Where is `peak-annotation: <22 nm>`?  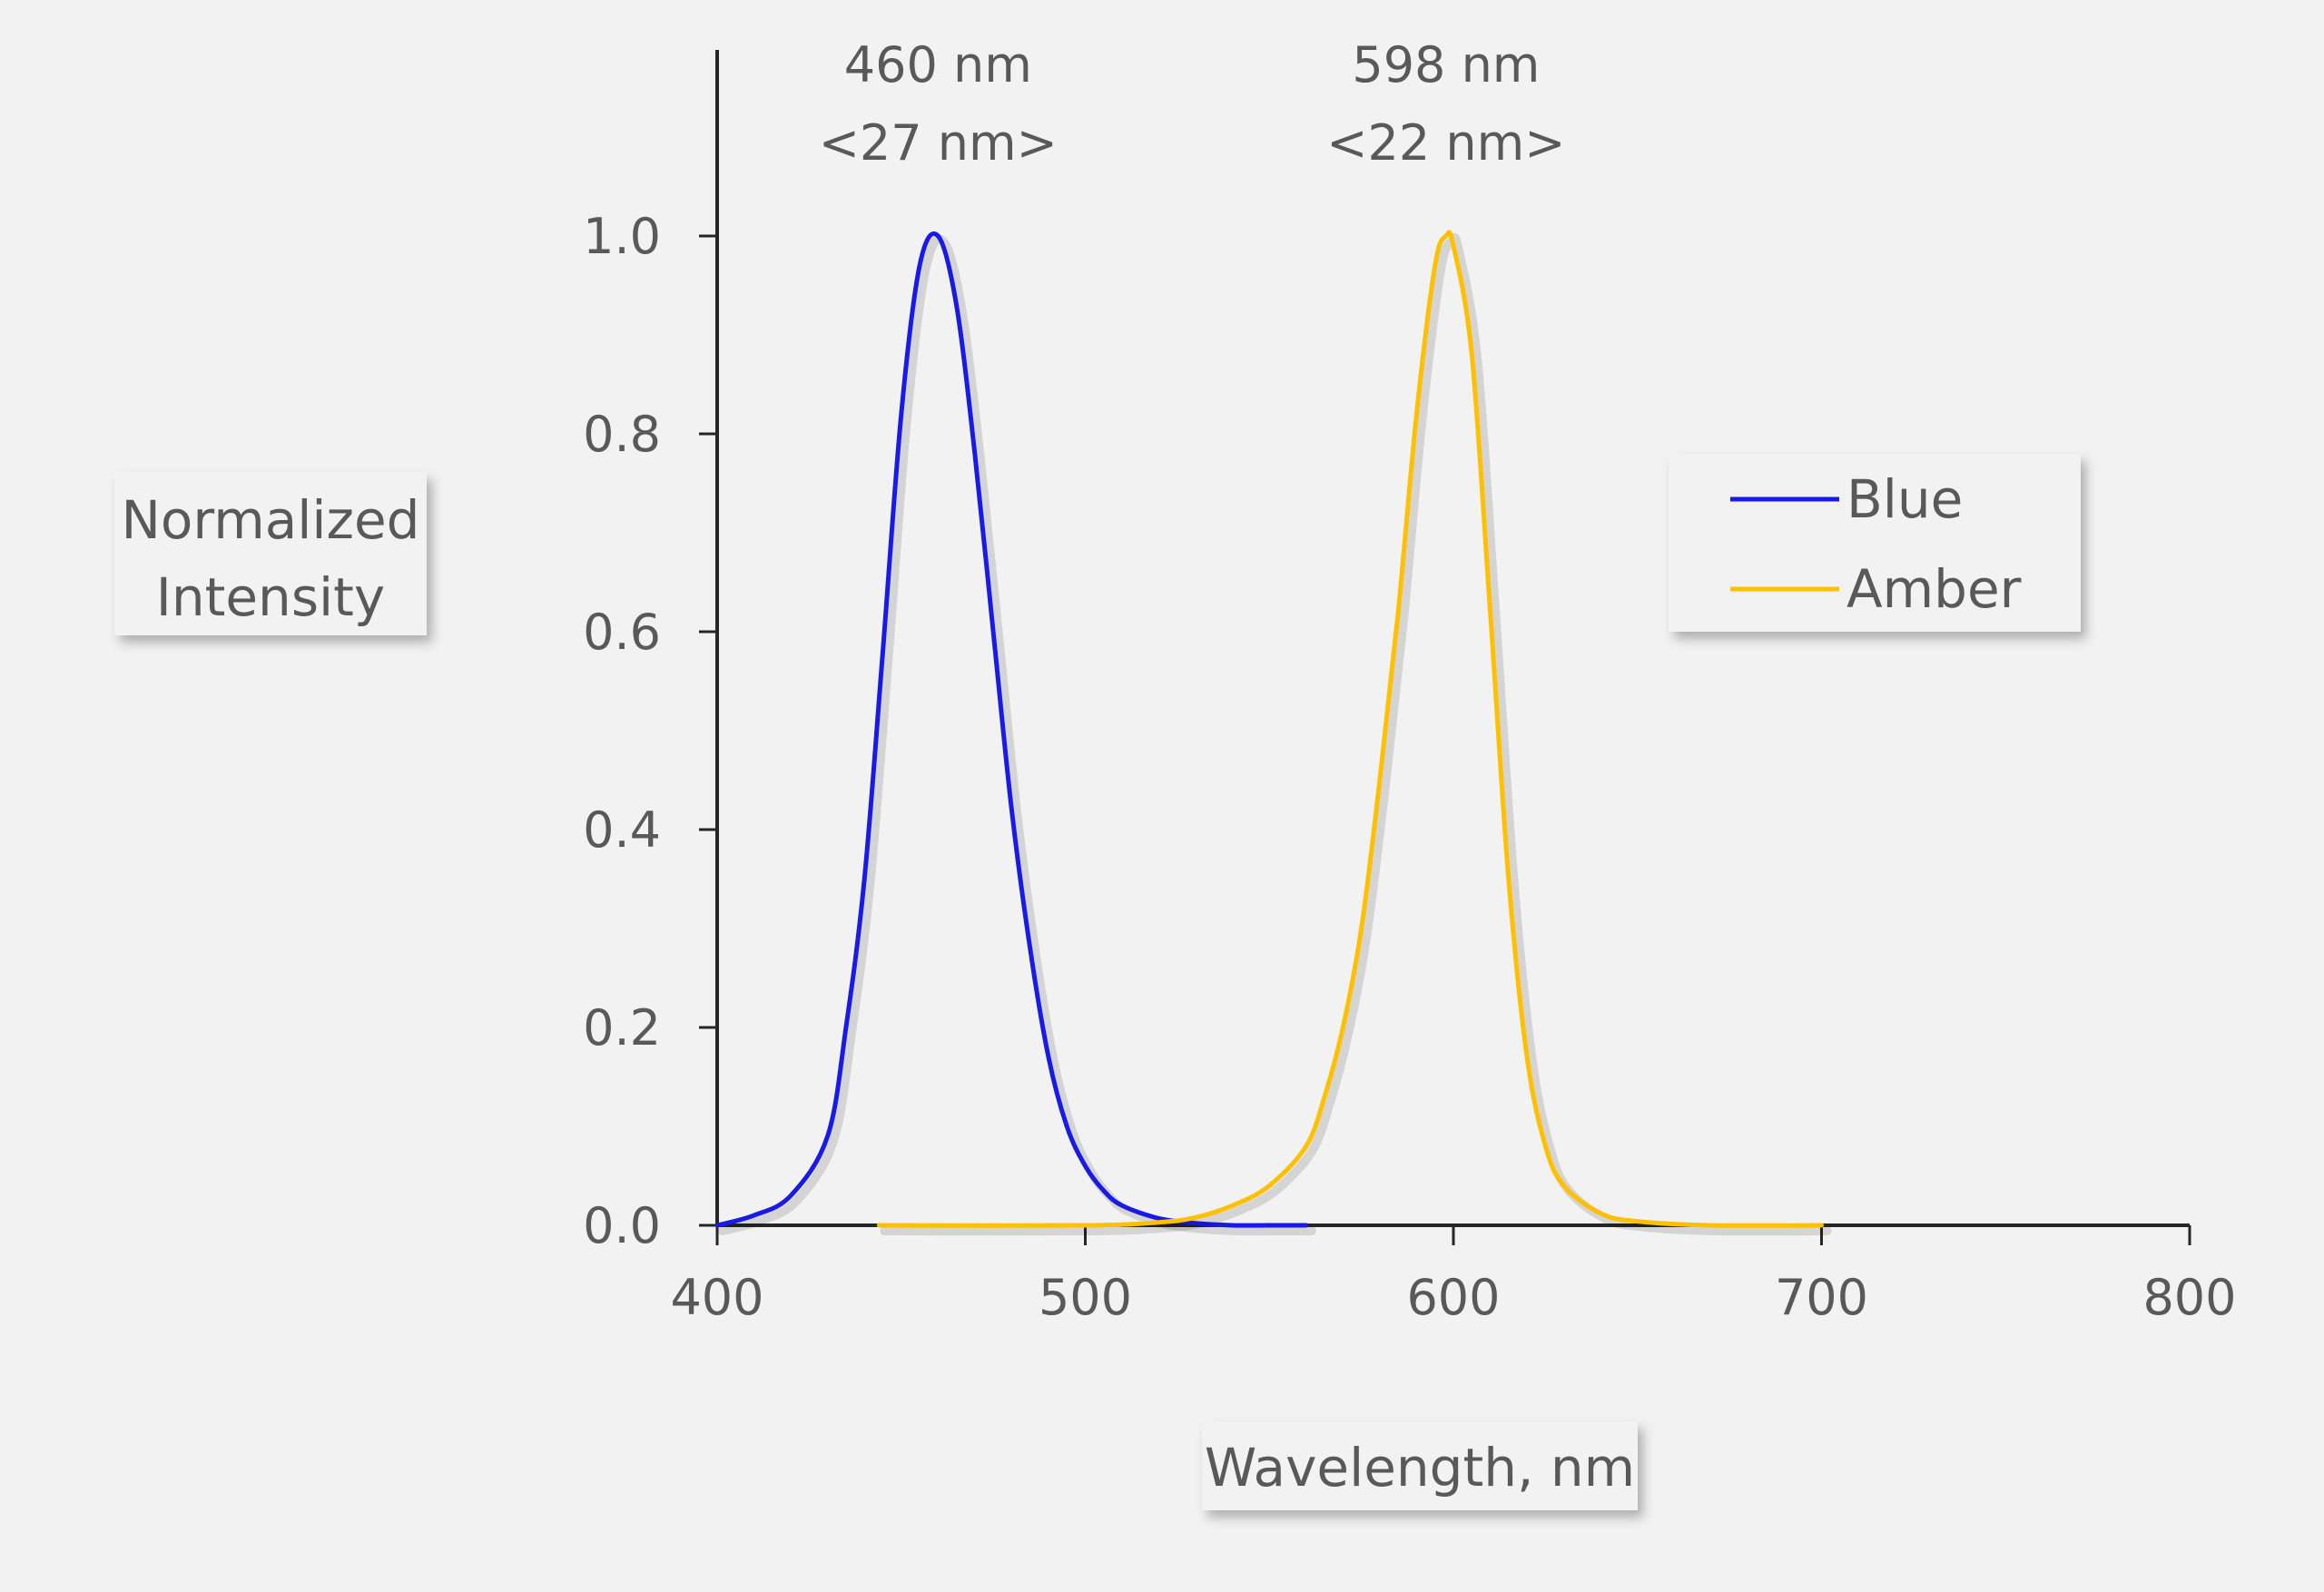
peak-annotation: <22 nm> is located at coordinates (1445, 143).